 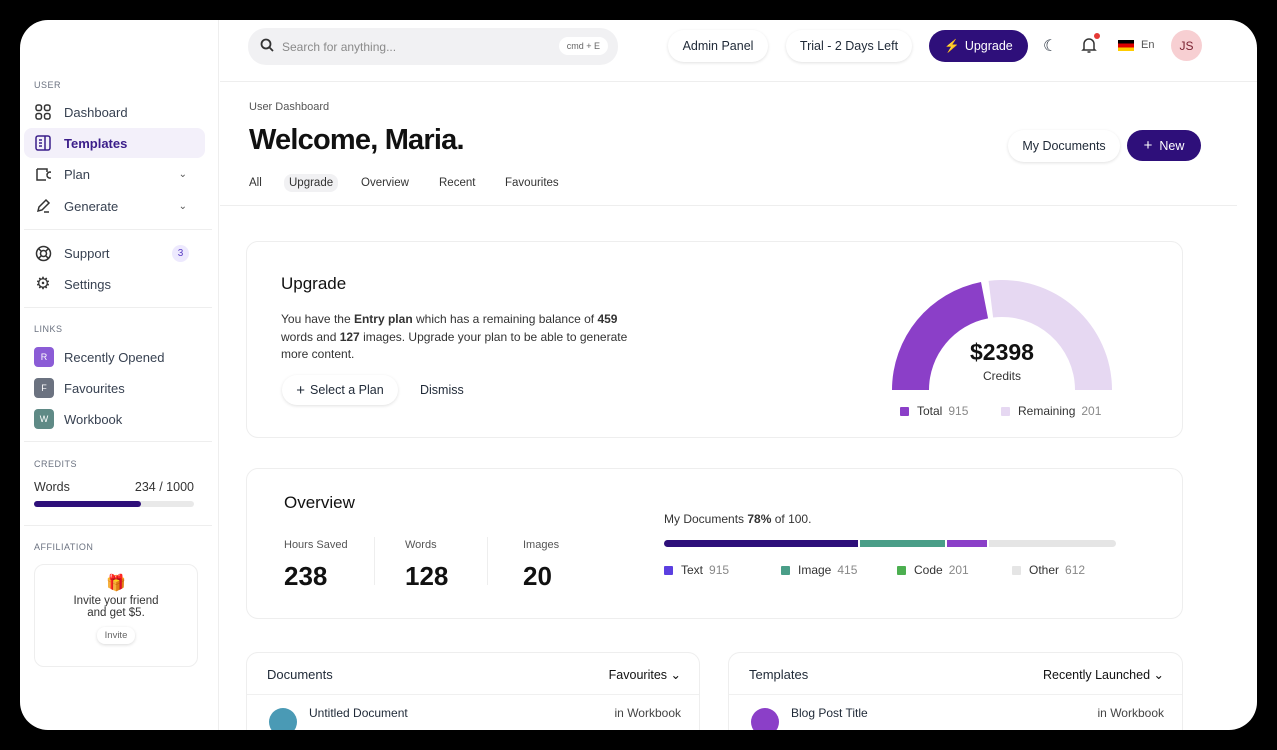 What do you see at coordinates (358, 713) in the screenshot?
I see `document-name: Untitled Document` at bounding box center [358, 713].